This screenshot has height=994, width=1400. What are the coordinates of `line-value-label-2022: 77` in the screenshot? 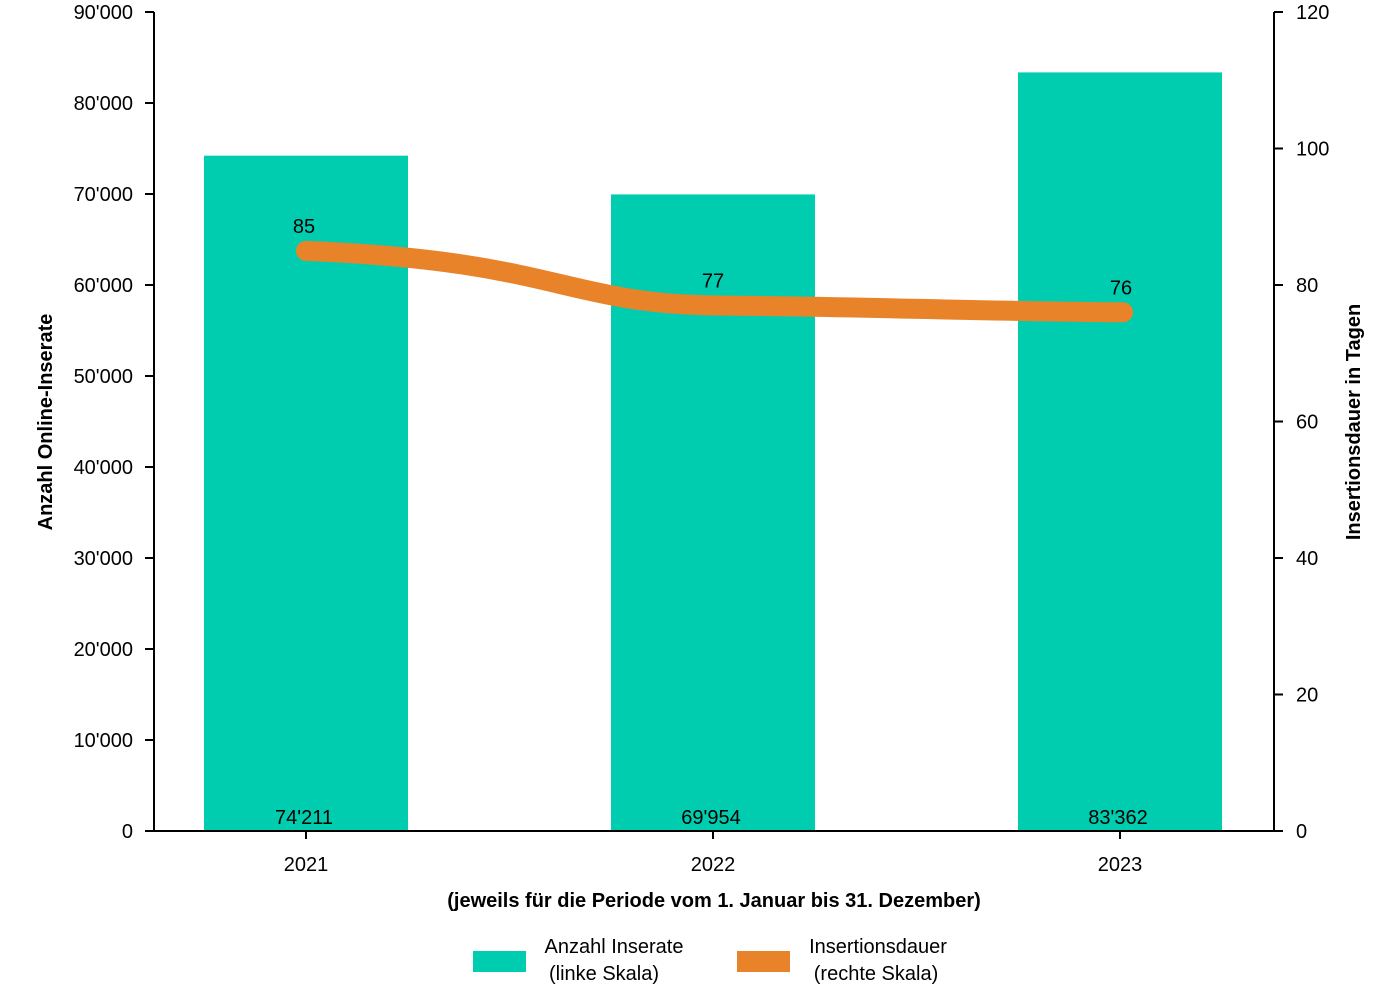 It's located at (713, 281).